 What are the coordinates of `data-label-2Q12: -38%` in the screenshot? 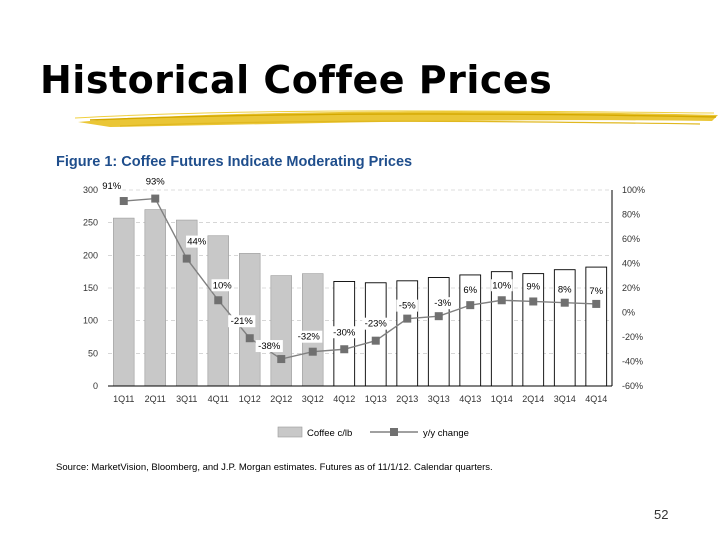 It's located at (269, 346).